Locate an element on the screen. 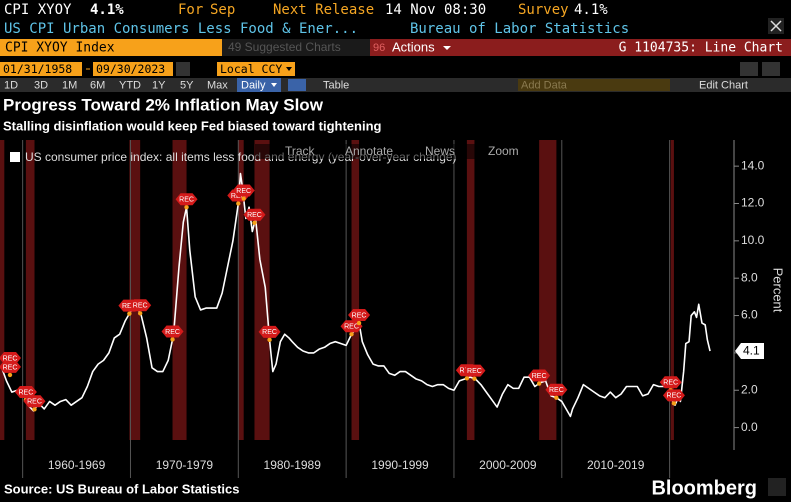 The image size is (791, 502). x-tick-label: 1990-1999 is located at coordinates (400, 465).